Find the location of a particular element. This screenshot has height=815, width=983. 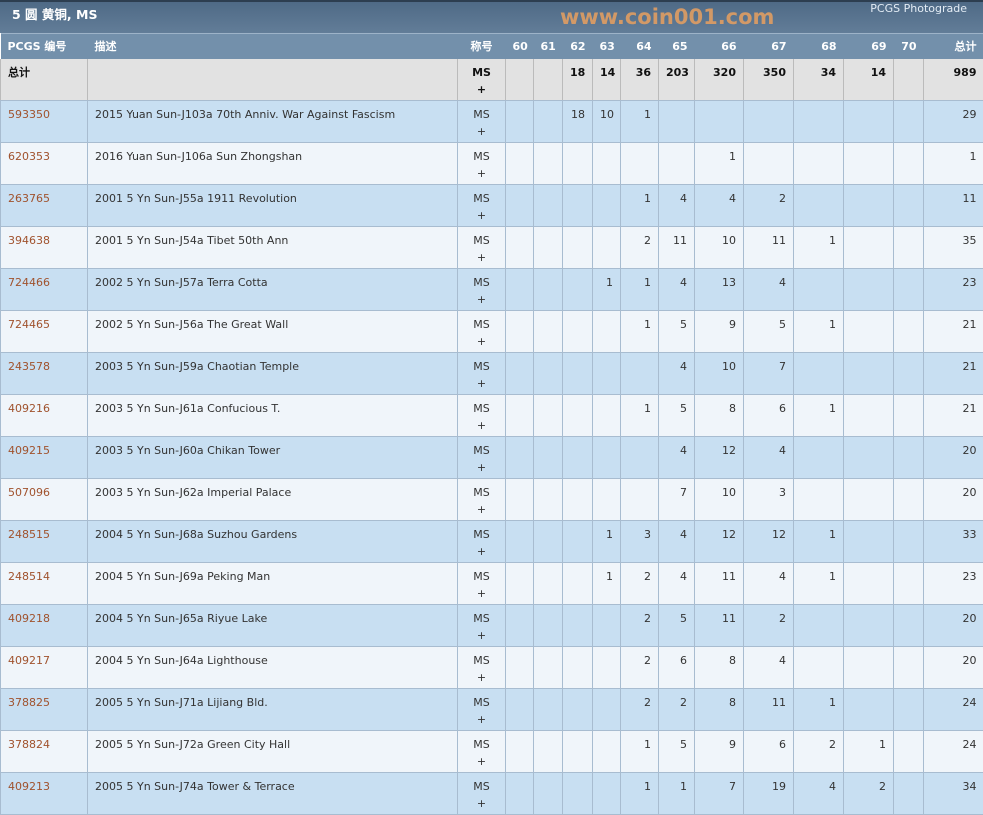

pcgs-number-link: 724466 is located at coordinates (29, 282).